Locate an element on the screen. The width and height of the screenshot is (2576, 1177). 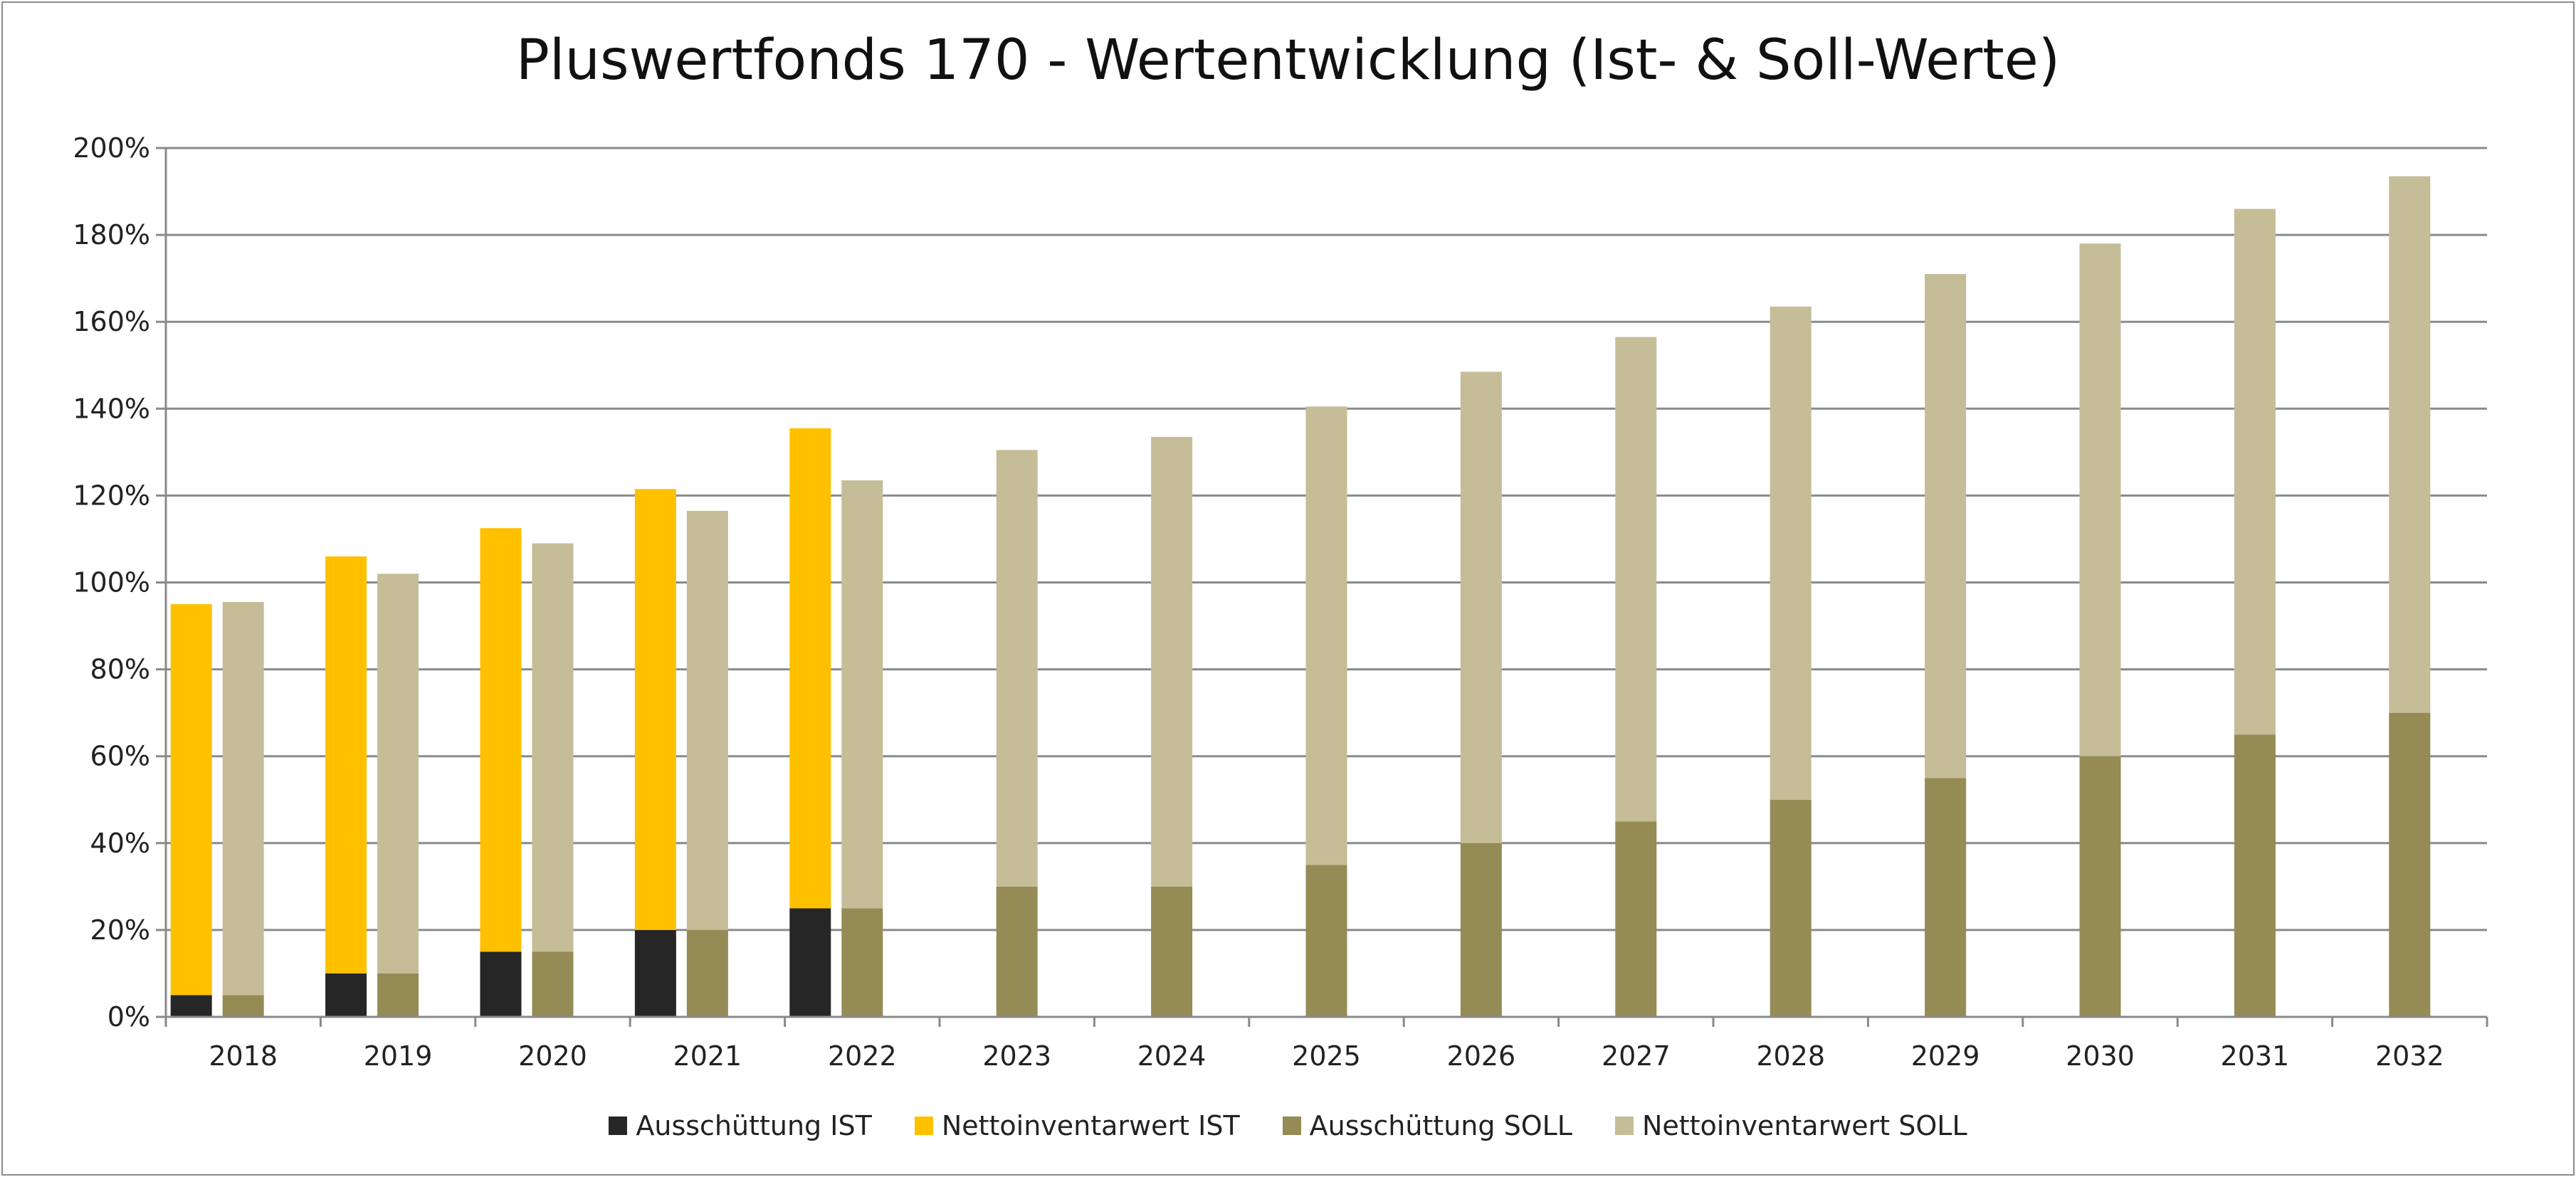
legend-label: Nettoinventarwert IST is located at coordinates (1090, 1125).